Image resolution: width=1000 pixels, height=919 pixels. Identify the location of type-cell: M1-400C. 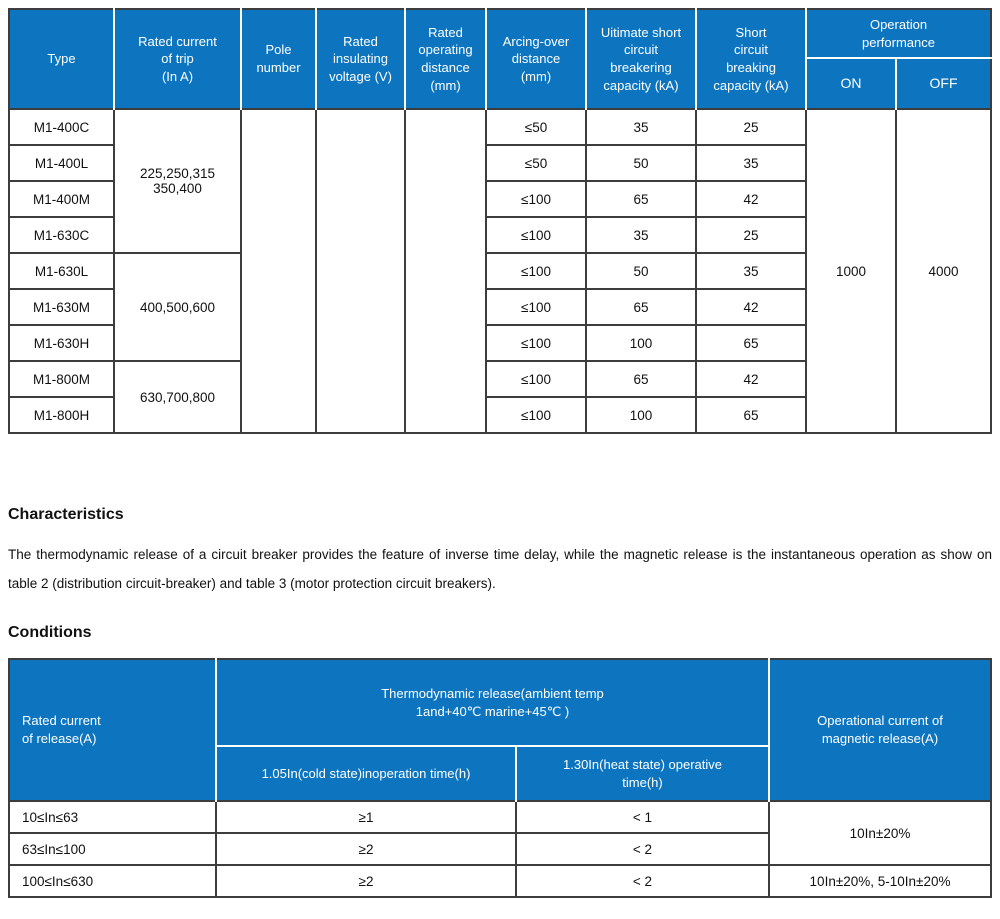
(61, 127).